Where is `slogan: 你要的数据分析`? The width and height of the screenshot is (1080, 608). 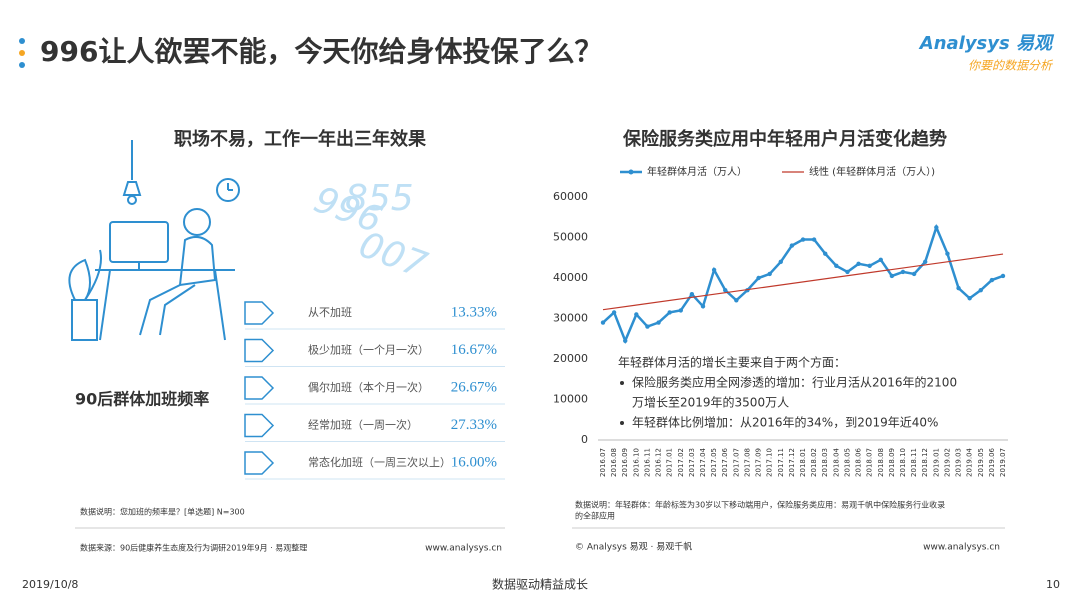 slogan: 你要的数据分析 is located at coordinates (1011, 66).